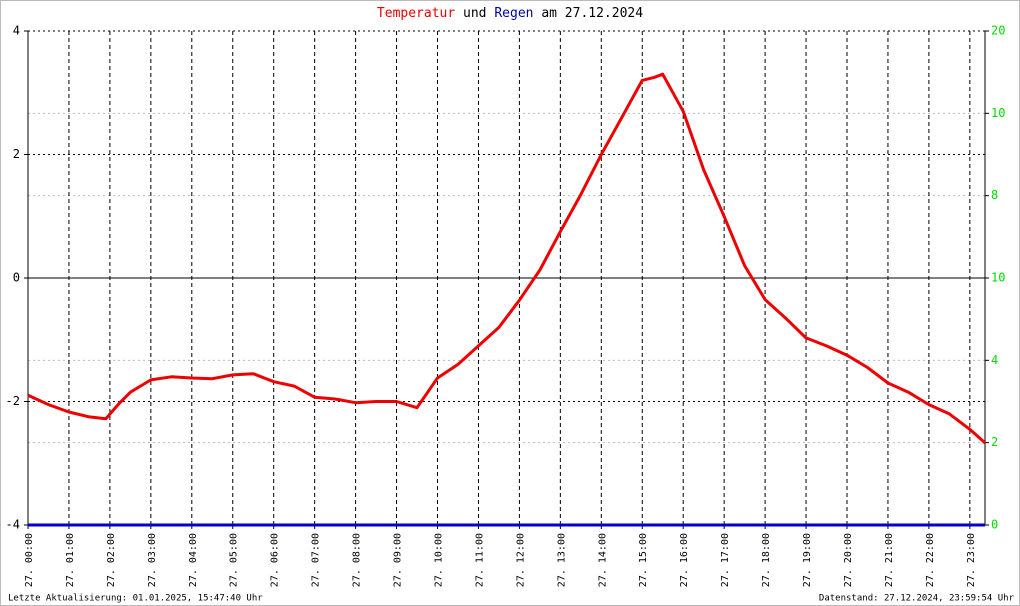 The width and height of the screenshot is (1020, 606). I want to click on y2-tick-label: 0, so click(994, 525).